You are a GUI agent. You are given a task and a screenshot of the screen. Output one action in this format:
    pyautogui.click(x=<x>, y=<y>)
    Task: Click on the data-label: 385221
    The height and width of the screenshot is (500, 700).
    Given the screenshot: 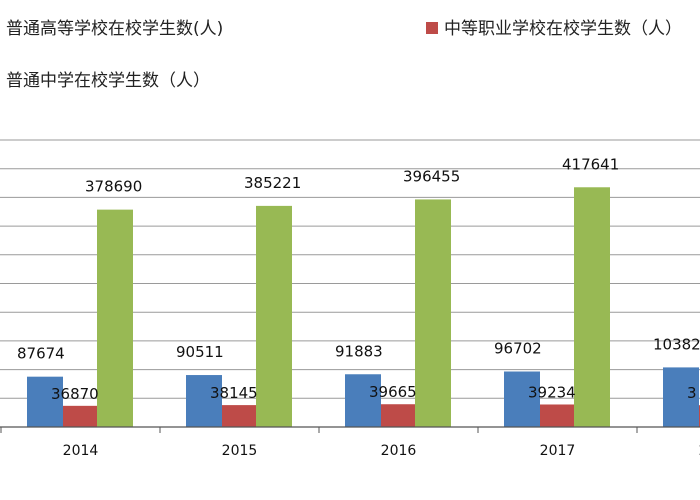 What is the action you would take?
    pyautogui.click(x=272, y=183)
    